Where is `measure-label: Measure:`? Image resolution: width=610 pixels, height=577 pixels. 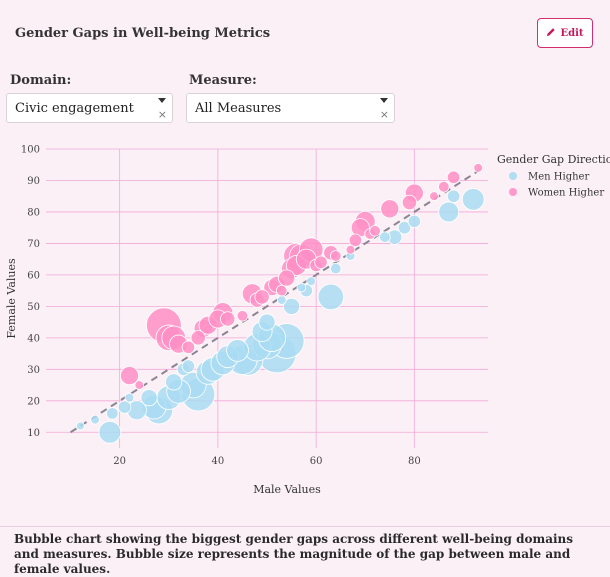 measure-label: Measure: is located at coordinates (223, 80).